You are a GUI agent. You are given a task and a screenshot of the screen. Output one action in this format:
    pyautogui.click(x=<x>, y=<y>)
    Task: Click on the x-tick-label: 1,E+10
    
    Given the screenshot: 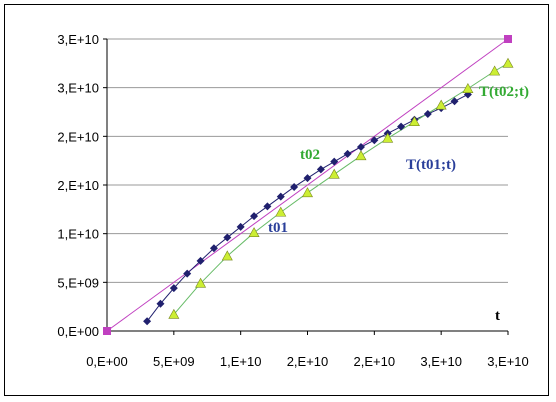 What is the action you would take?
    pyautogui.click(x=241, y=361)
    